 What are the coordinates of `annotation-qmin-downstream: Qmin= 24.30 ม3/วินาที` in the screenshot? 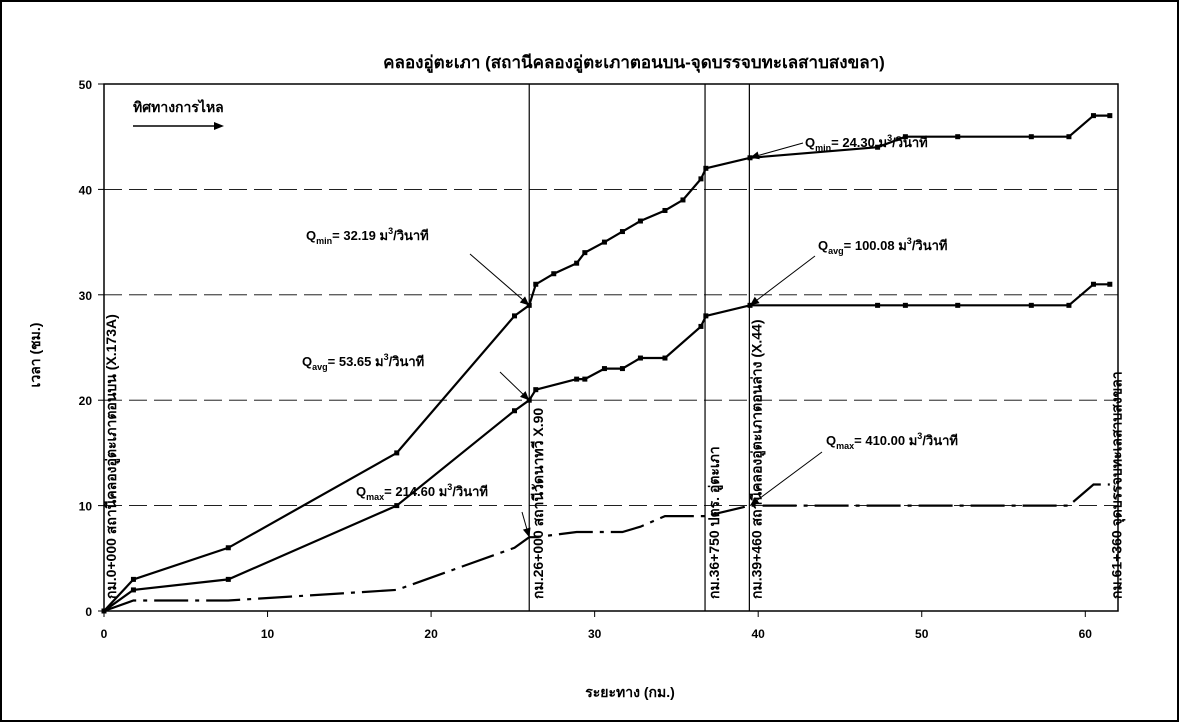 It's located at (866, 143).